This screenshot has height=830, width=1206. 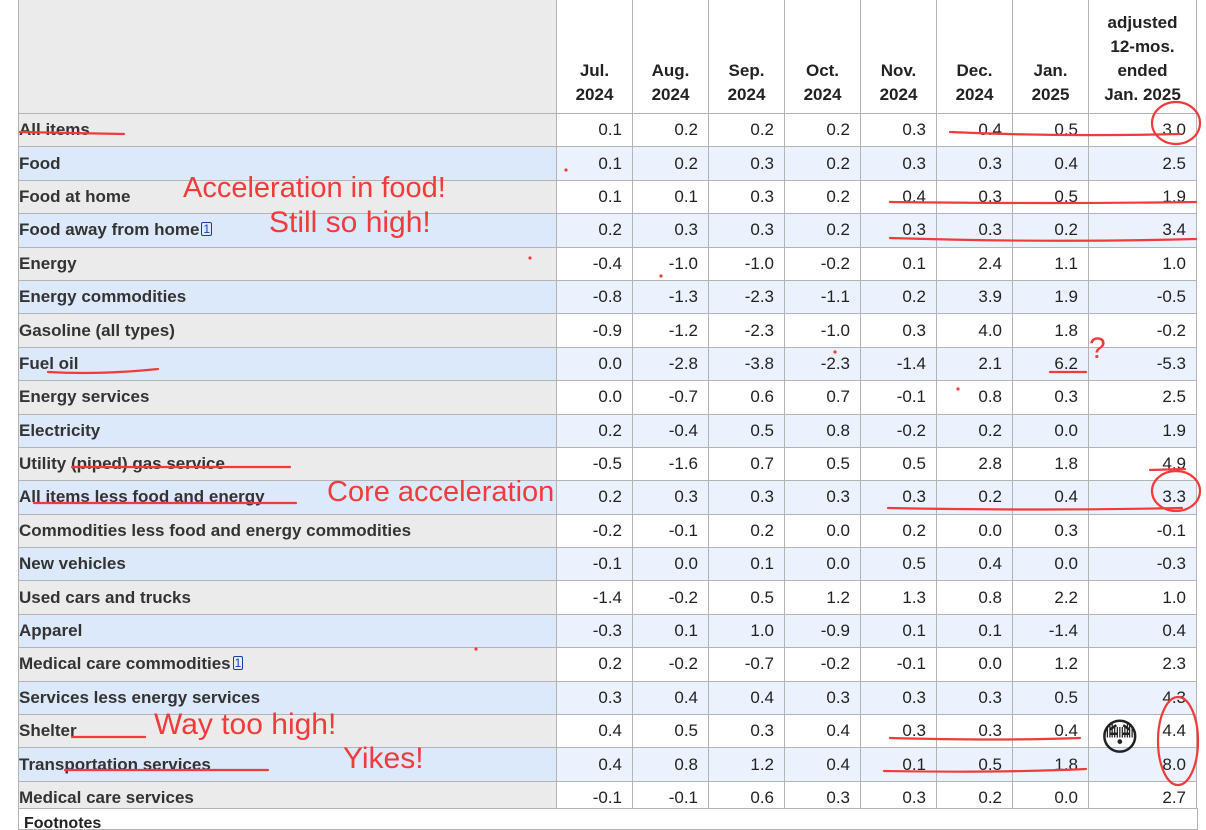 What do you see at coordinates (48, 263) in the screenshot?
I see `row-label-text: Energy` at bounding box center [48, 263].